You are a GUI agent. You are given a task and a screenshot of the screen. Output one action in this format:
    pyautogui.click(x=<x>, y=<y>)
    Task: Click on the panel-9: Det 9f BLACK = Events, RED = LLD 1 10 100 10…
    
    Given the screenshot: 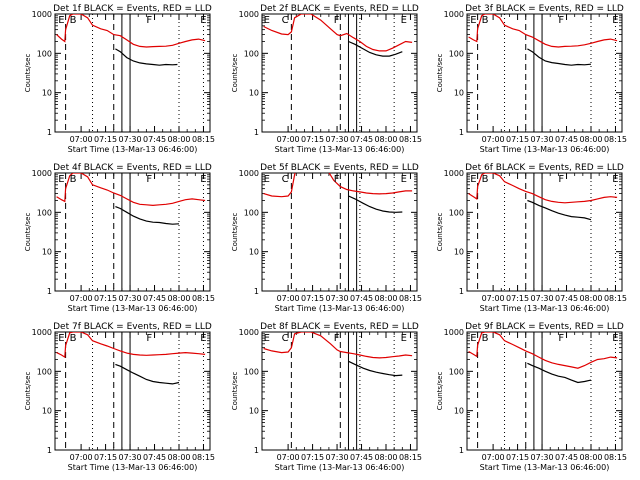 What is the action you would take?
    pyautogui.click(x=531, y=397)
    